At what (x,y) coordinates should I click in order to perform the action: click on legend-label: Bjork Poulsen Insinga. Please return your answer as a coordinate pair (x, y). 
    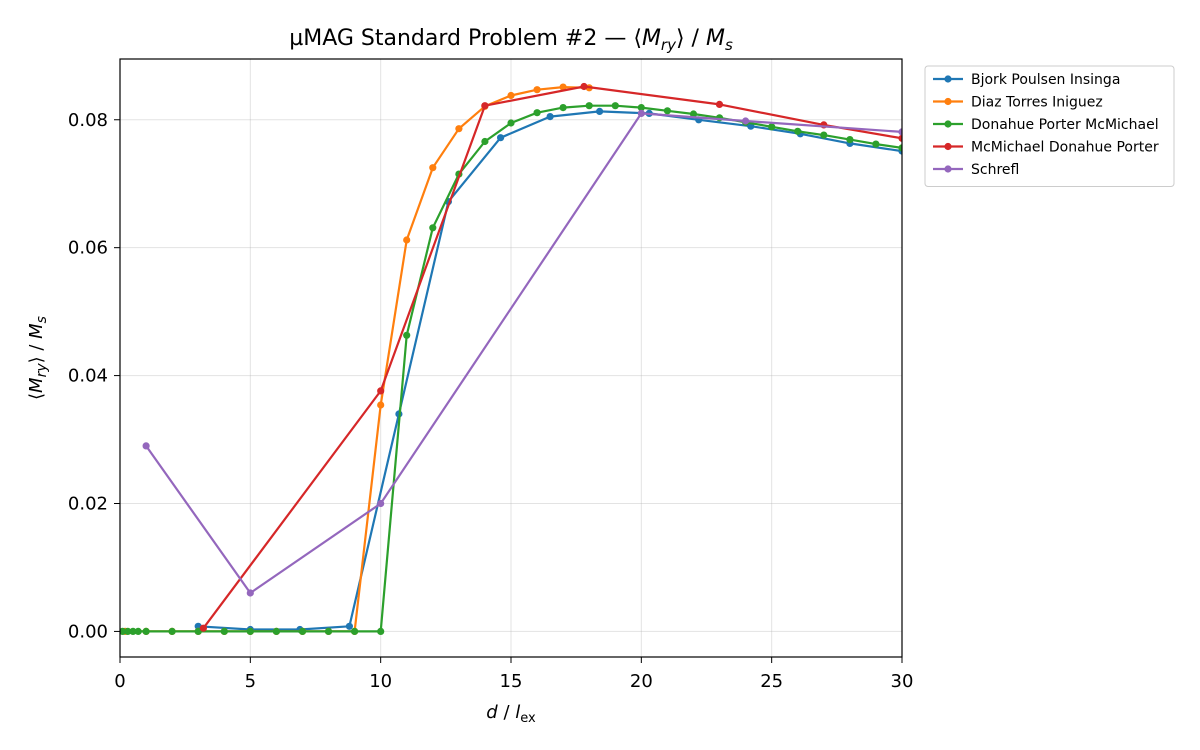
    Looking at the image, I should click on (1045, 80).